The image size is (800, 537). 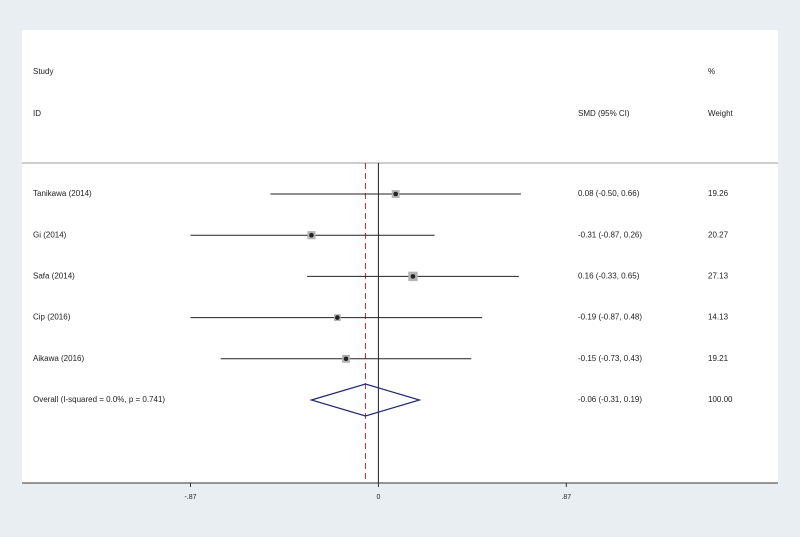 What do you see at coordinates (711, 71) in the screenshot?
I see `header: %` at bounding box center [711, 71].